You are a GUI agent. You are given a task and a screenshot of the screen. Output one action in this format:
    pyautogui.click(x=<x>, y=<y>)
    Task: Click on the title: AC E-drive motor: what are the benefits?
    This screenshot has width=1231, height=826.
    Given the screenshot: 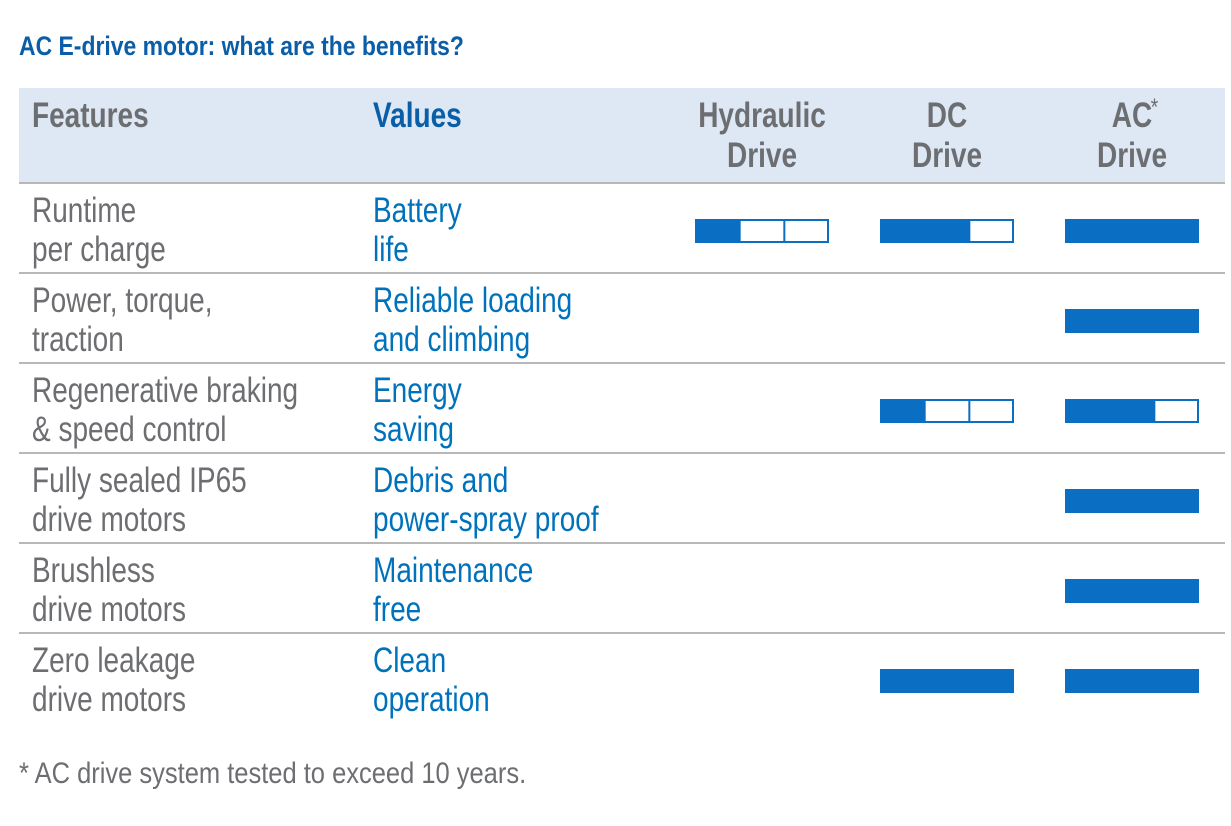 What is the action you would take?
    pyautogui.click(x=241, y=46)
    